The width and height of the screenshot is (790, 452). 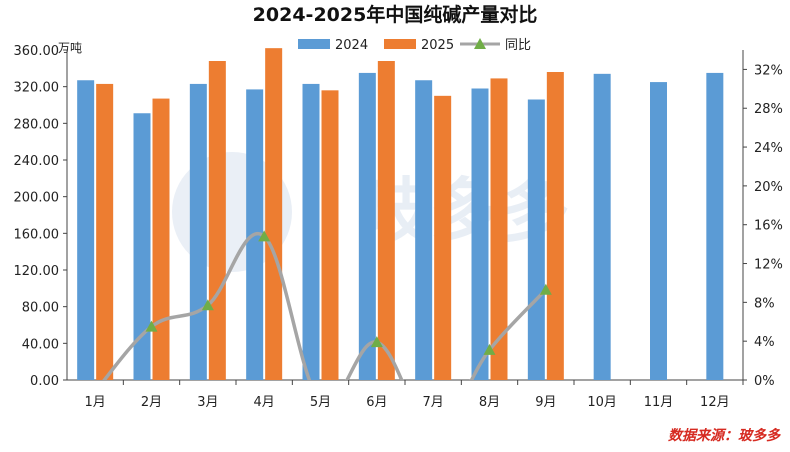 I want to click on x-tick-label: 12月, so click(x=715, y=402).